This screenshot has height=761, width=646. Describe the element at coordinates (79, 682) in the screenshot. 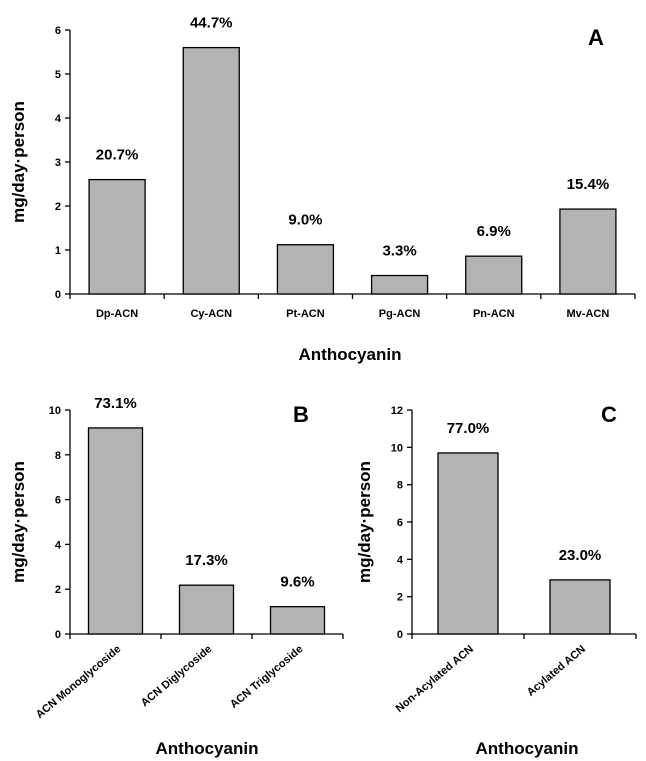

I see `x-tick-label: ACN Monoglycoside` at that location.